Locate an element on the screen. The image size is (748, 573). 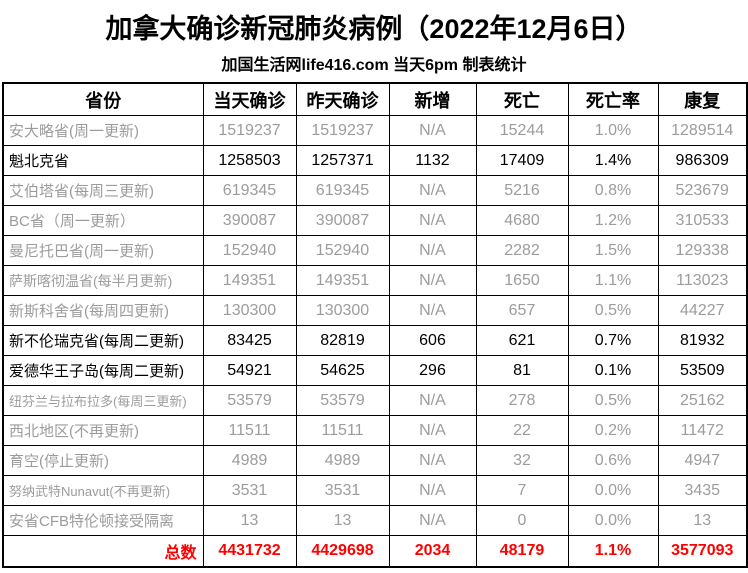
header-row: 省份 当天确诊 昨天确诊 新增 死亡 死亡率 康复 is located at coordinates (375, 99).